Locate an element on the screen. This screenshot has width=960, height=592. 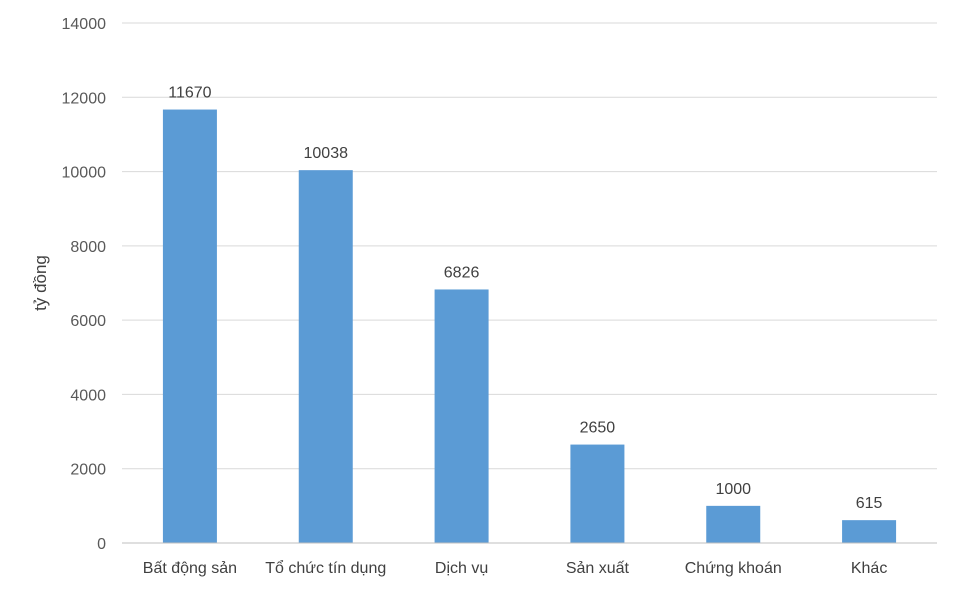
category-label: Sản xuất is located at coordinates (598, 568).